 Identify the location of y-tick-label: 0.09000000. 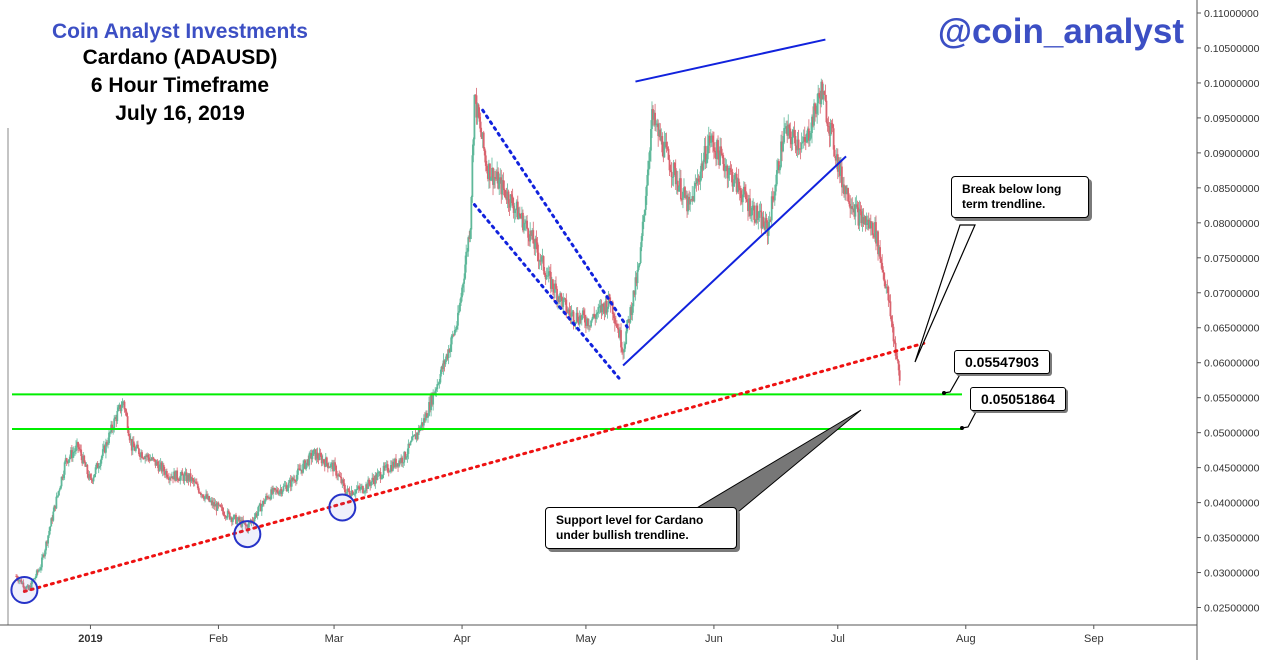
(1232, 154).